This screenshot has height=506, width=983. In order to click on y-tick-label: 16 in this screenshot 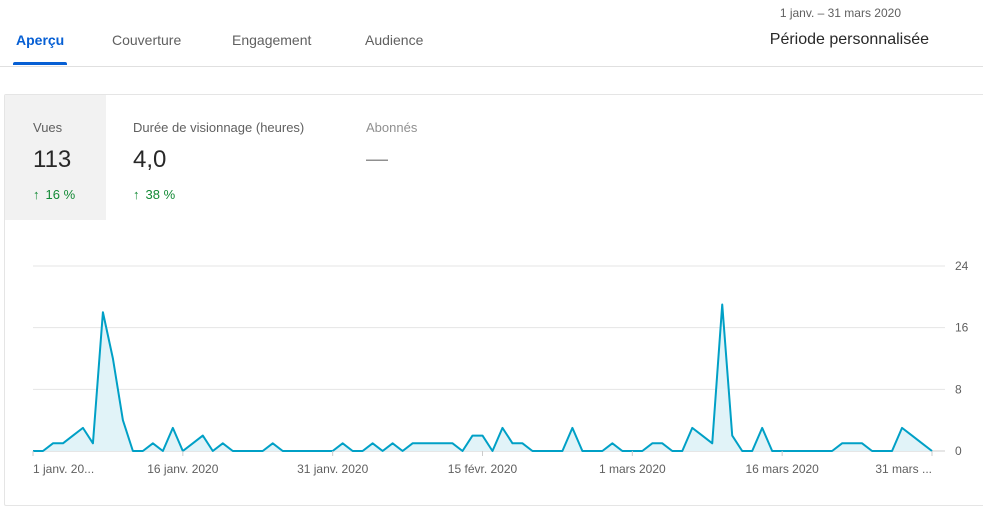, I will do `click(962, 328)`.